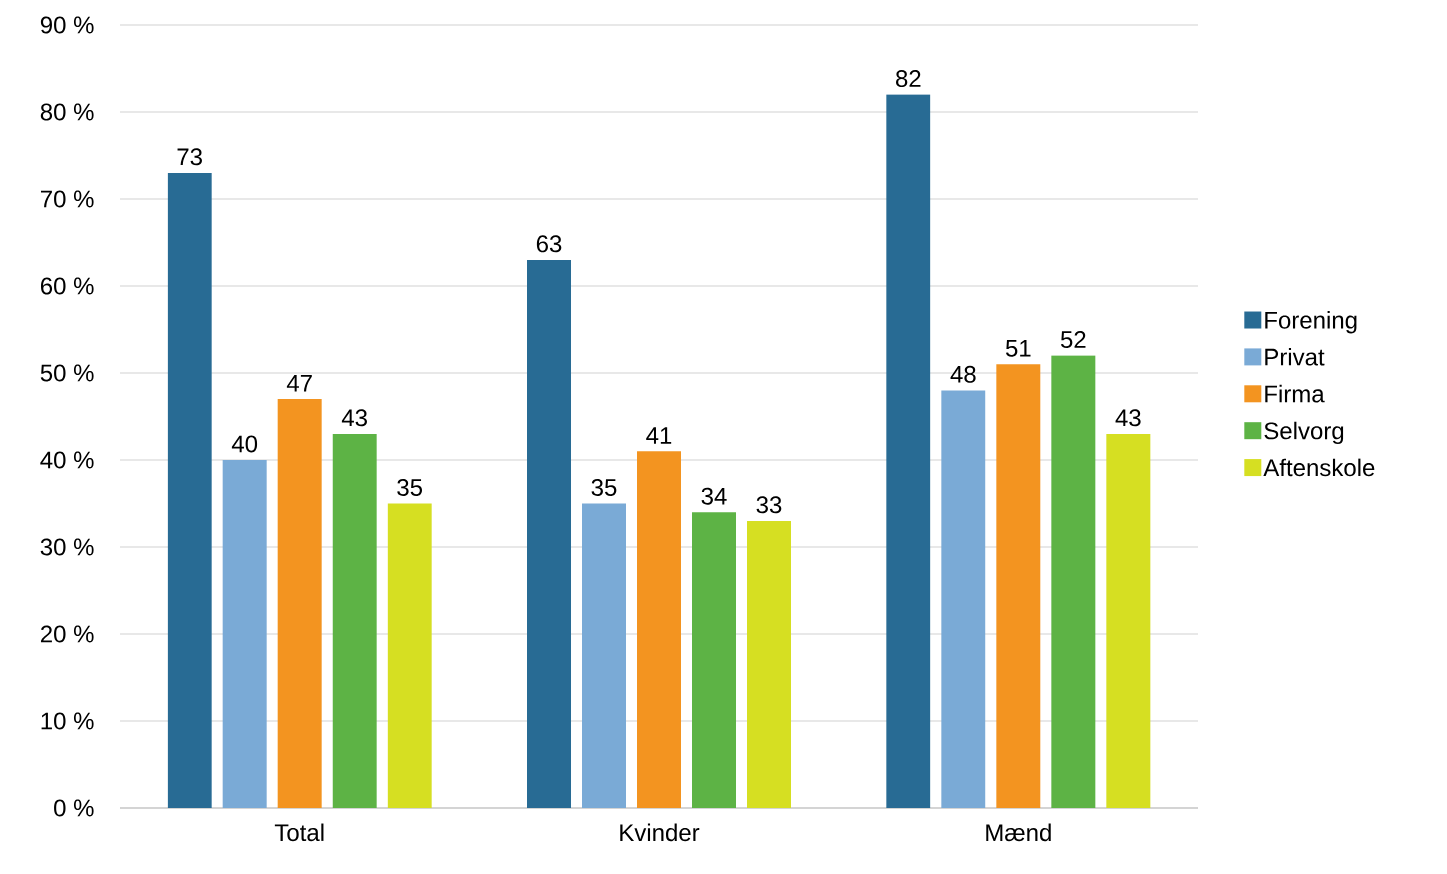  What do you see at coordinates (1018, 348) in the screenshot?
I see `data-label: 51` at bounding box center [1018, 348].